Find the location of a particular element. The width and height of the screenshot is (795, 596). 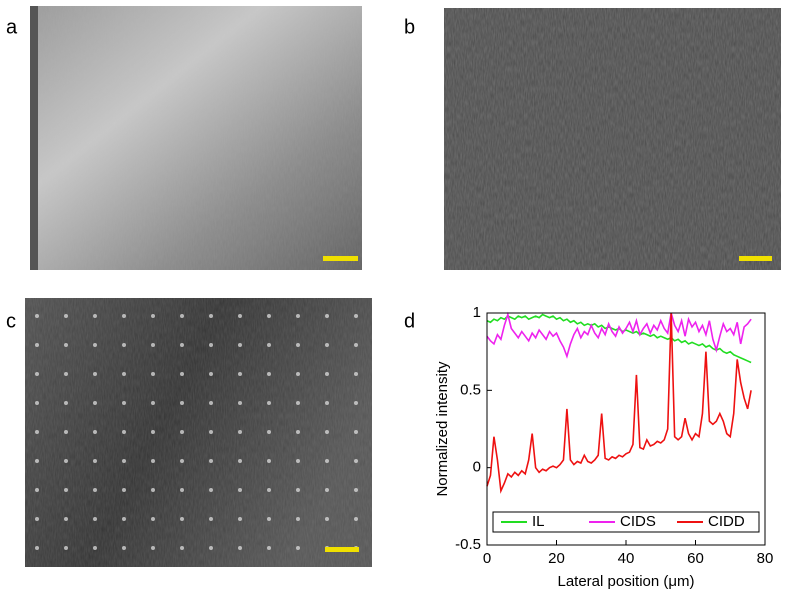

legend-label: CIDS is located at coordinates (638, 521).